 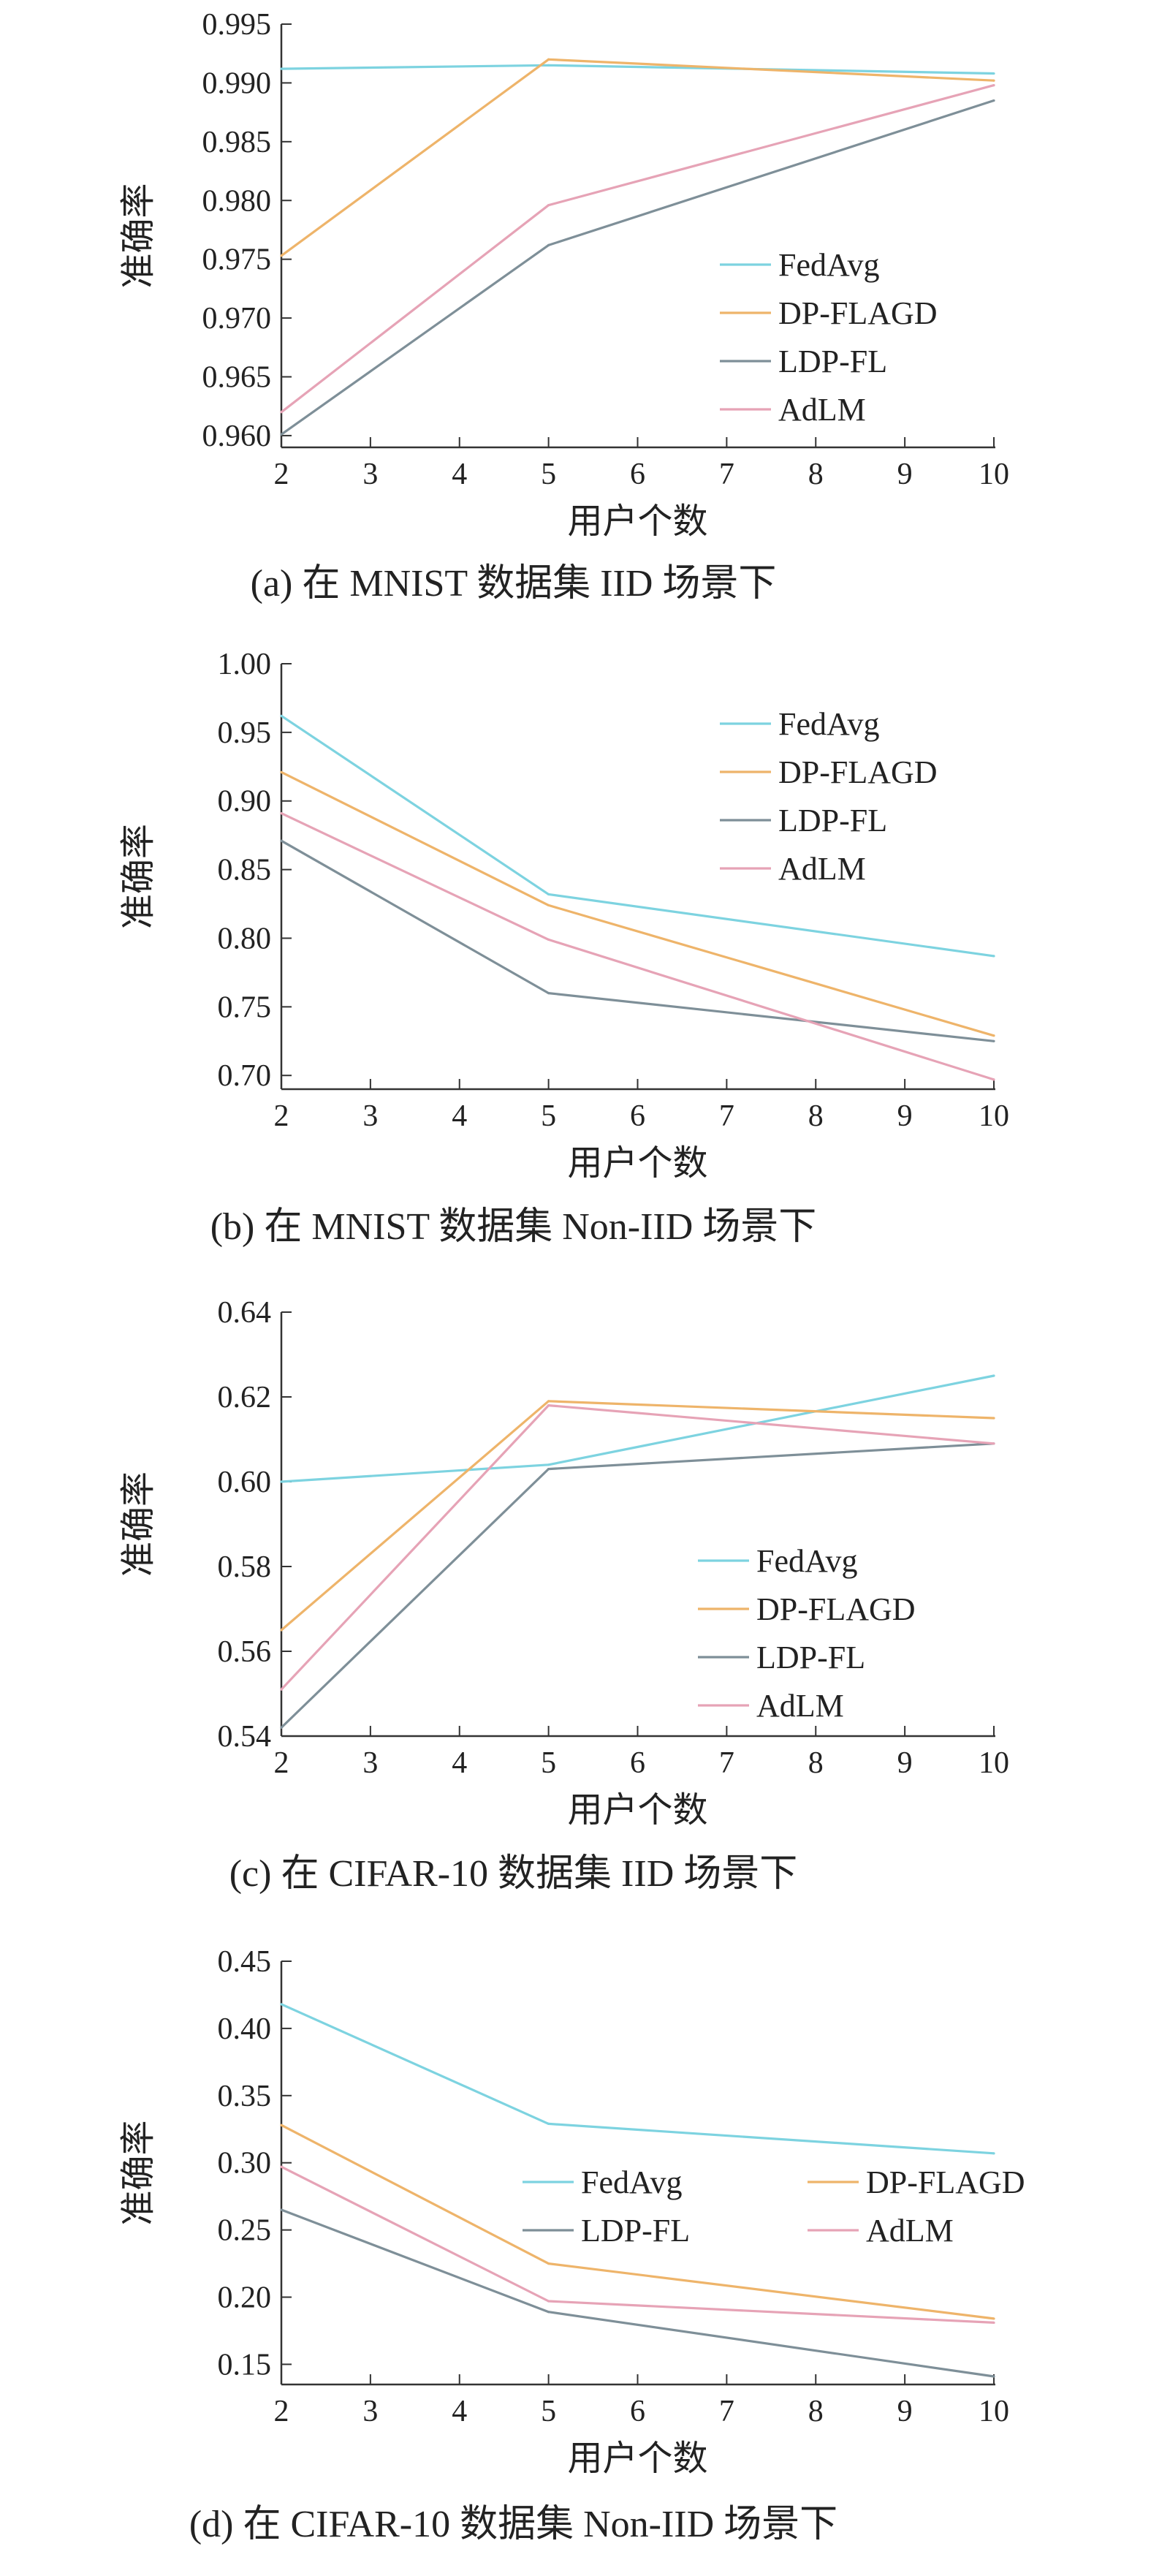 What do you see at coordinates (245, 2029) in the screenshot?
I see `y-tick-label: 0.40` at bounding box center [245, 2029].